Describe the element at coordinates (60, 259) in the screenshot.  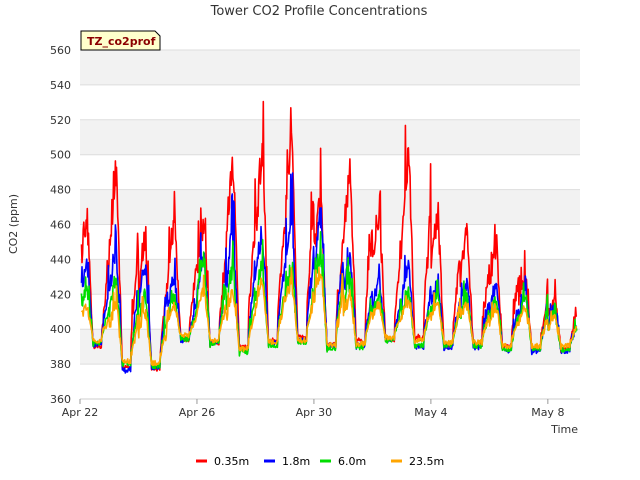
I see `y-tick-label: 440` at that location.